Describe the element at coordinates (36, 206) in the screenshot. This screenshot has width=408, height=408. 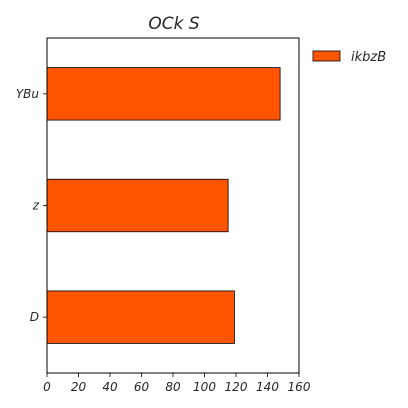
I see `y-tick-label: z` at that location.